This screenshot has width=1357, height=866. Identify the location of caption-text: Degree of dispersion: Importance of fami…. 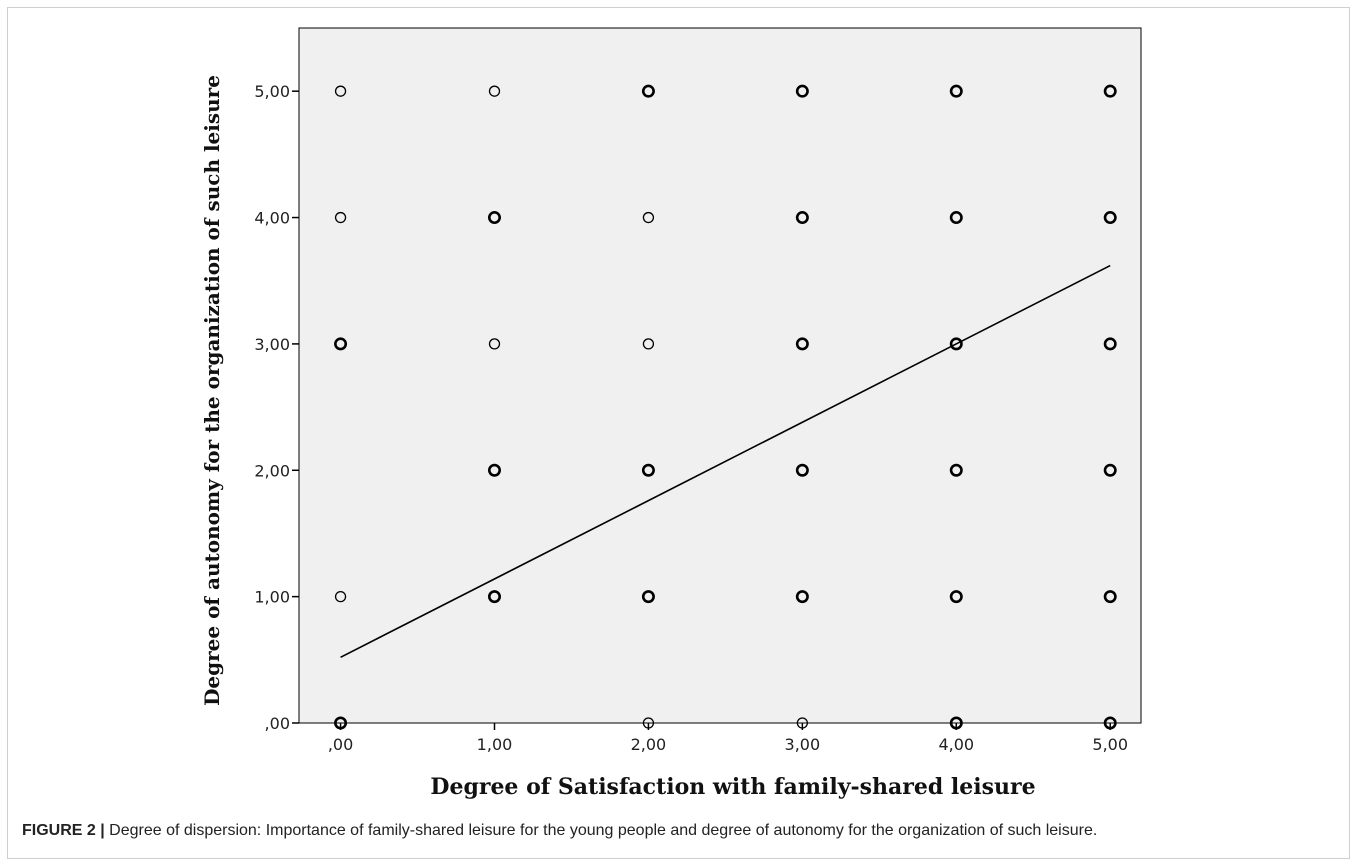
(601, 830).